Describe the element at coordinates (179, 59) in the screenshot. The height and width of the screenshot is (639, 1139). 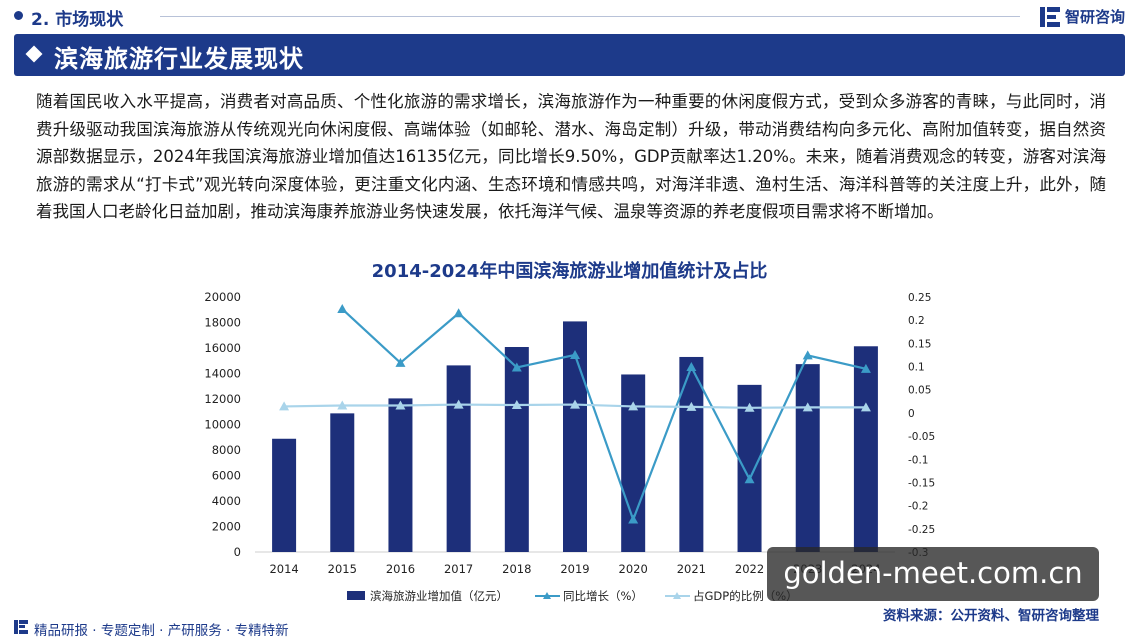
I see `page-title: 滨海旅游行业发展现状` at that location.